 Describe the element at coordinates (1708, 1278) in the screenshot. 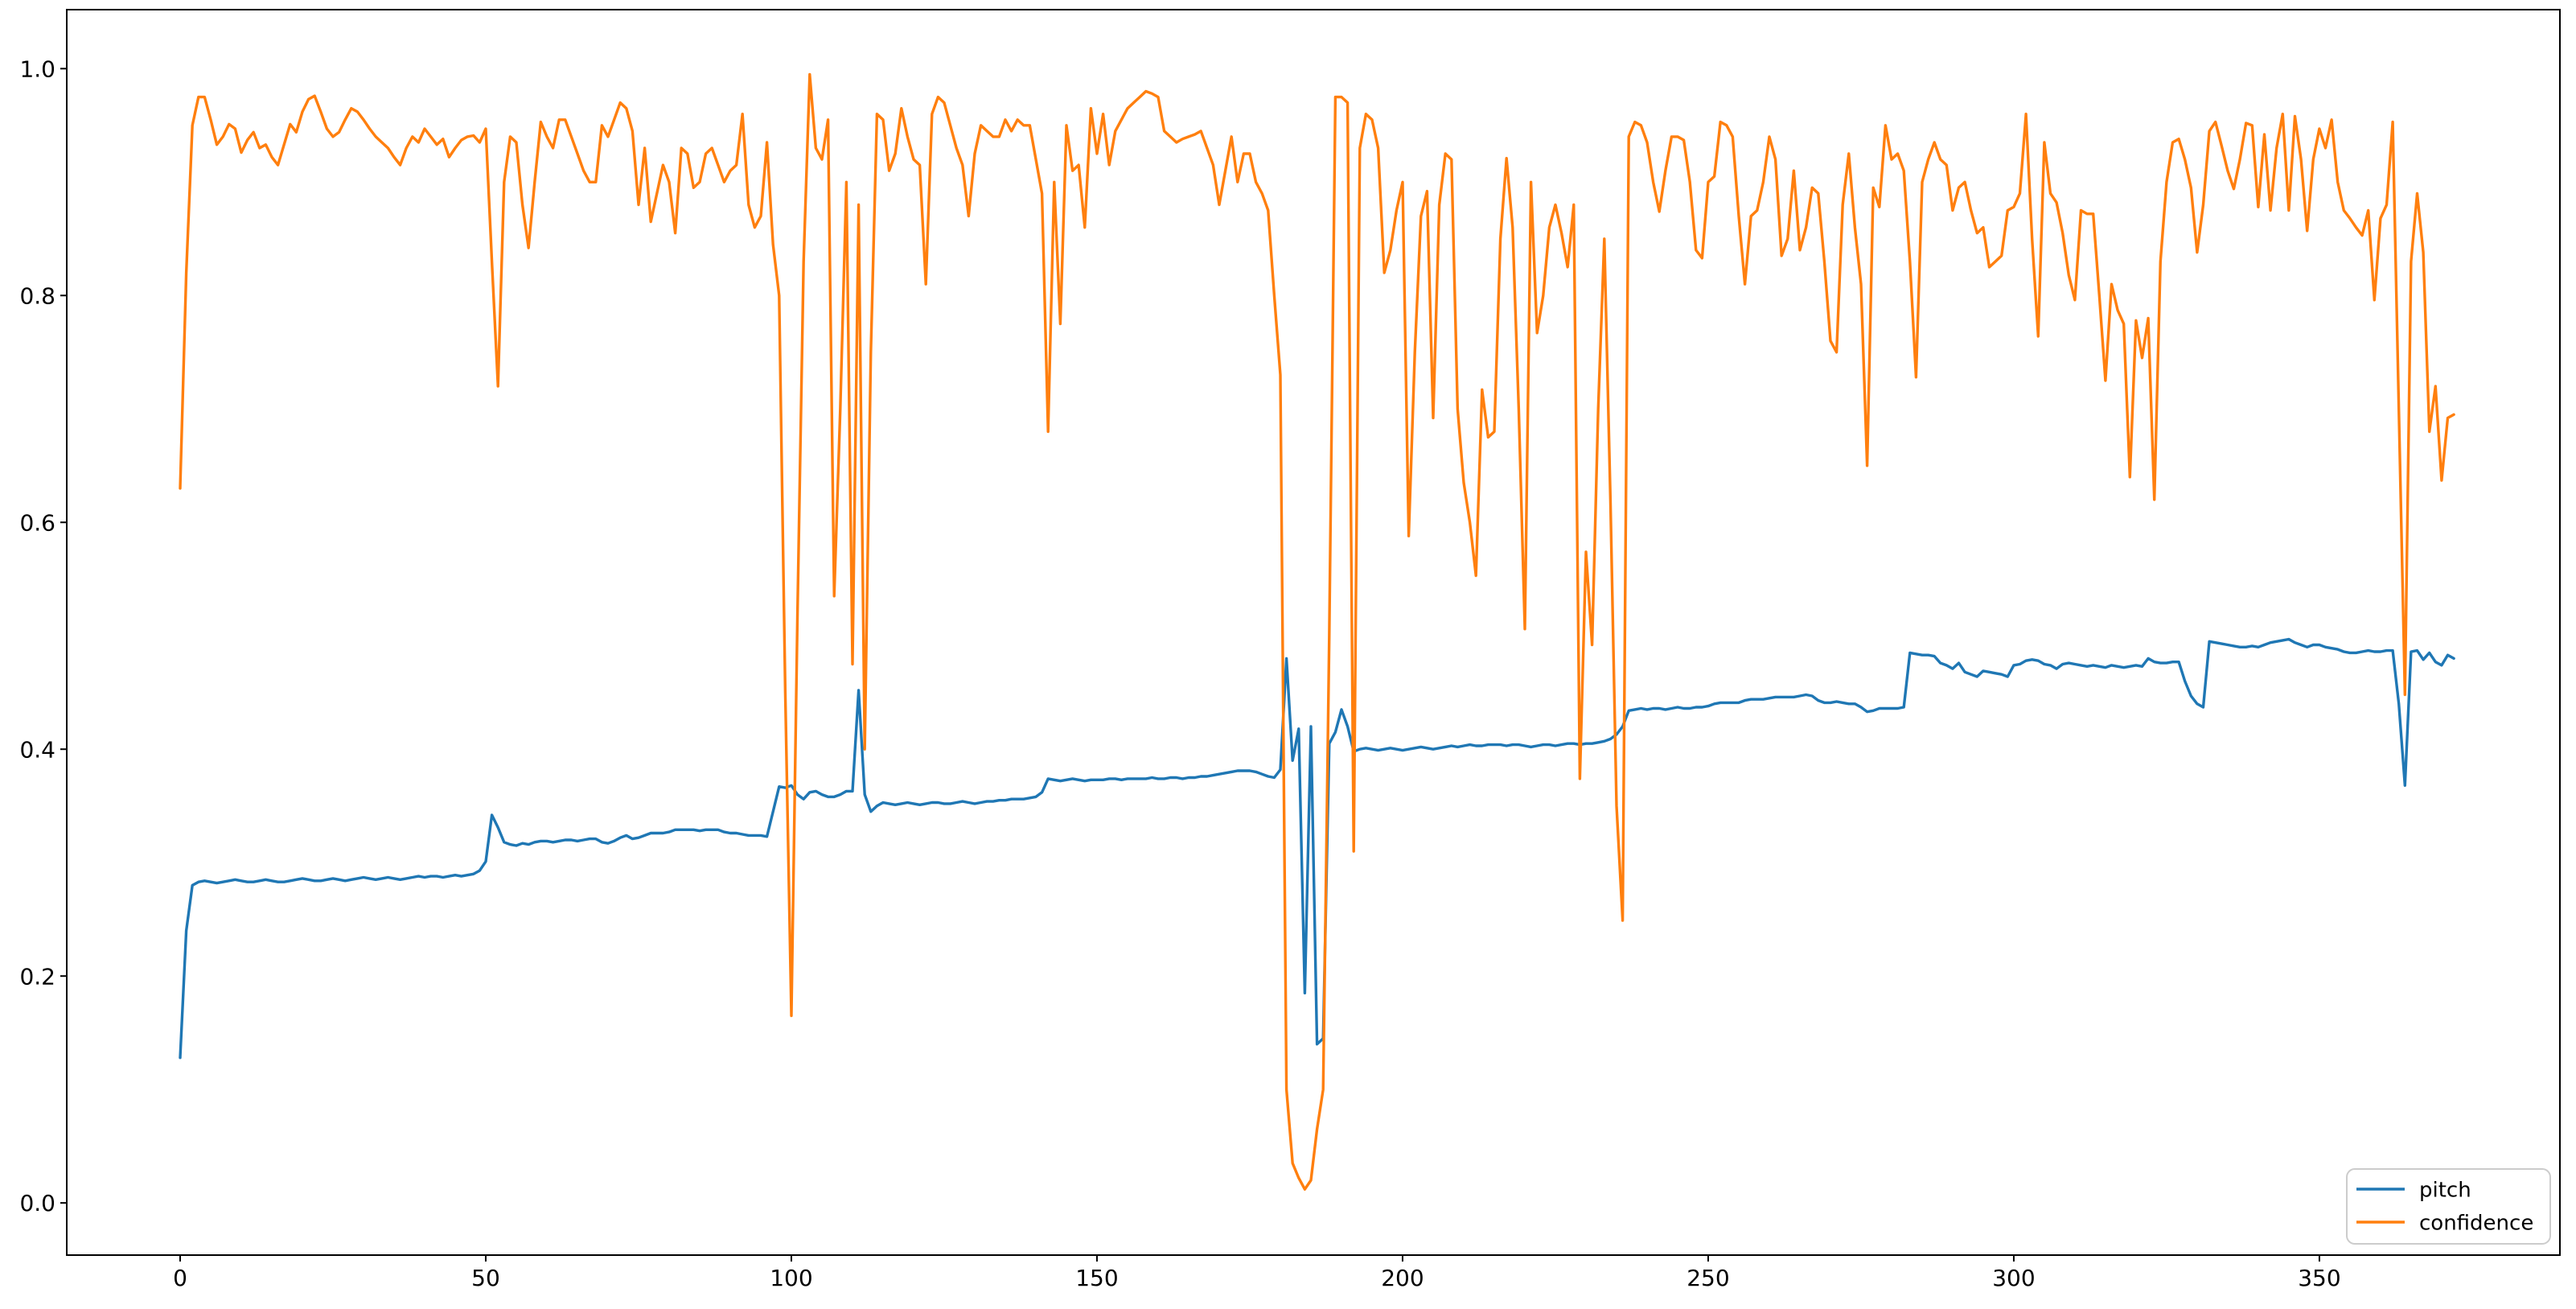

I see `x-tick-label: 250` at that location.